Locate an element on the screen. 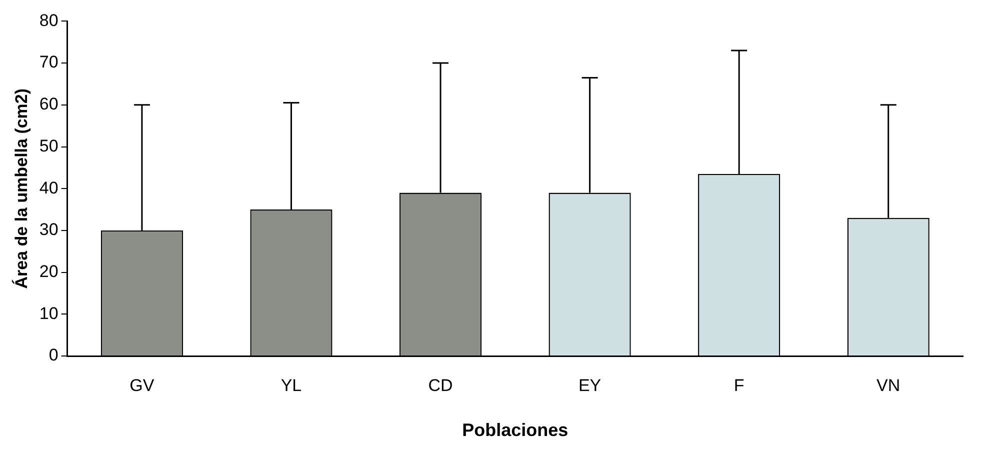  y-tick-label: 80 is located at coordinates (48, 20).